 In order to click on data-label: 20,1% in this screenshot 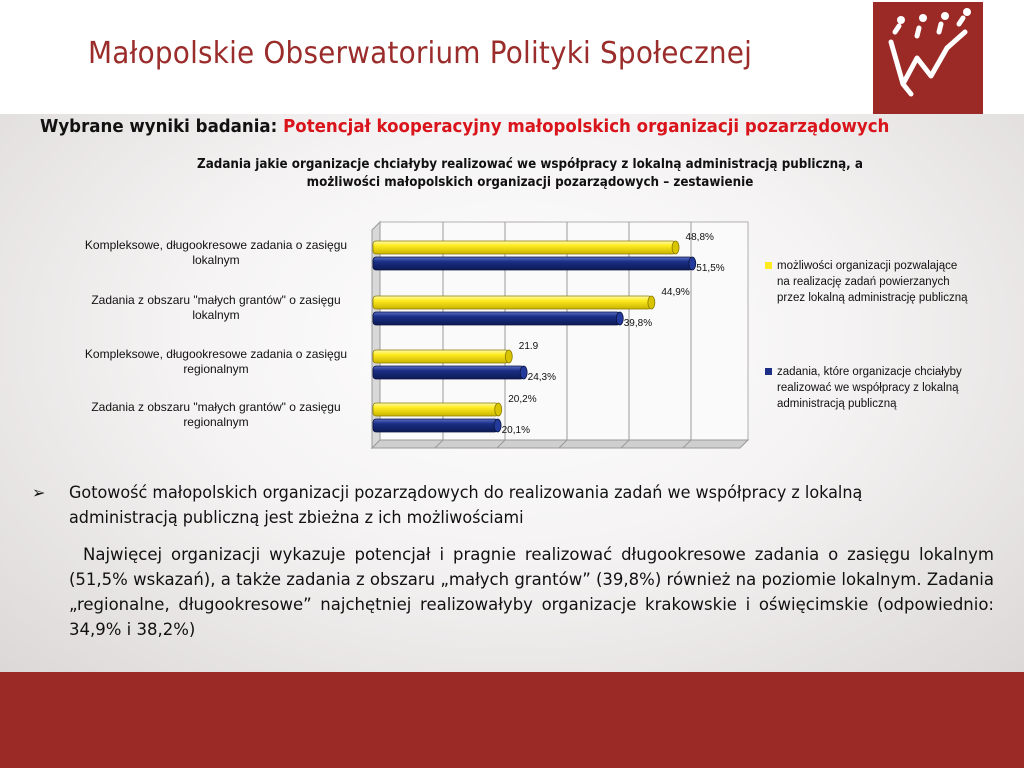, I will do `click(516, 430)`.